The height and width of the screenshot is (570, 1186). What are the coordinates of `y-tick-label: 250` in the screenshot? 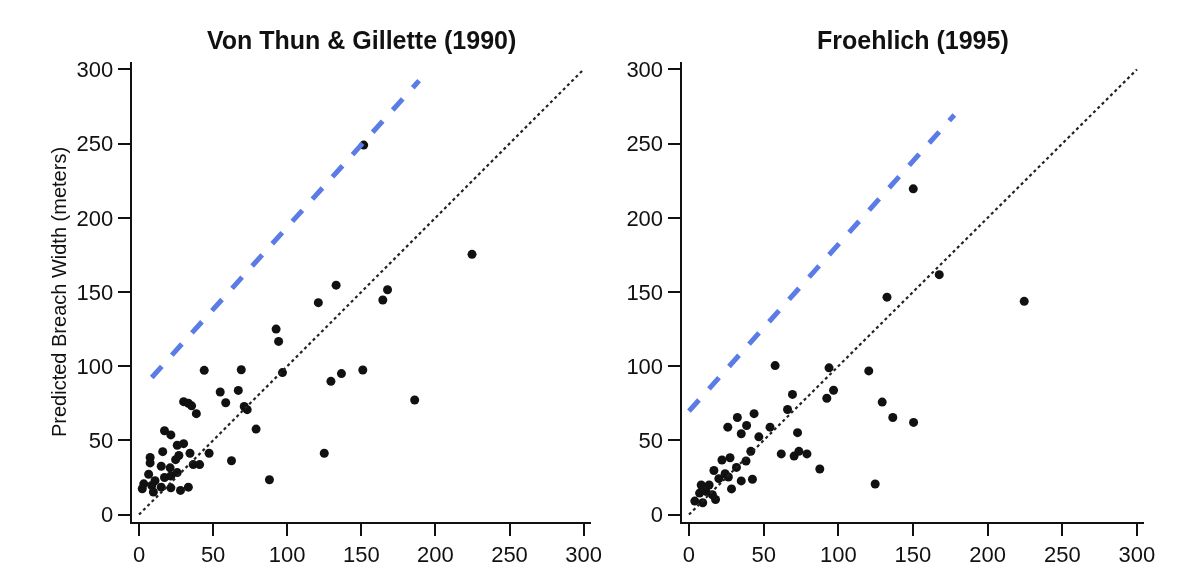 It's located at (645, 144).